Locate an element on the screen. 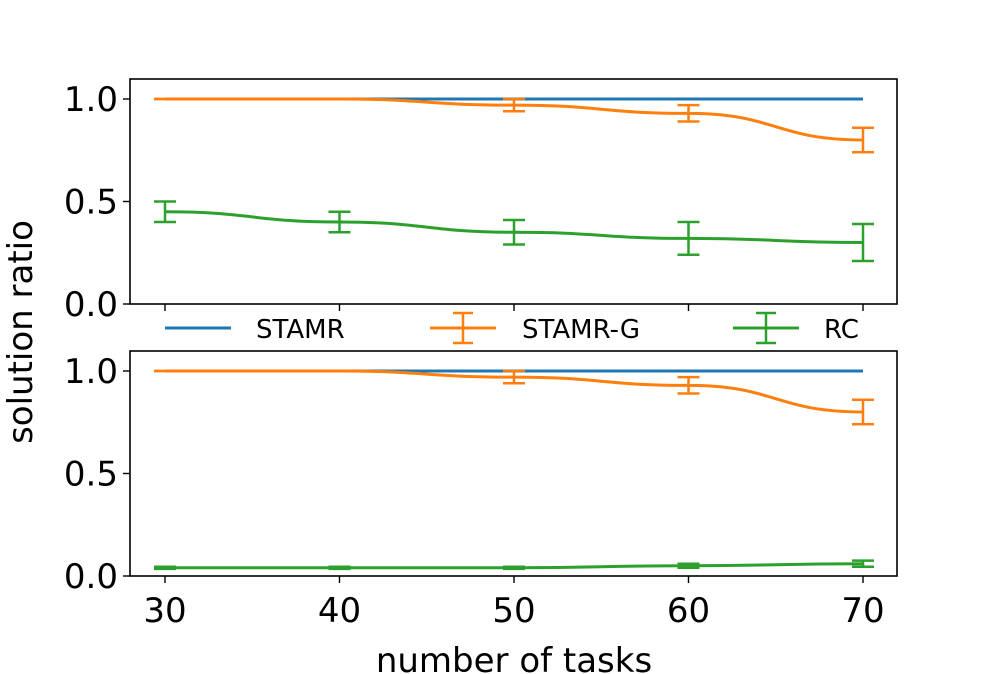 Image resolution: width=997 pixels, height=674 pixels. legend-entry-stamr-g: STAMR-G is located at coordinates (535, 328).